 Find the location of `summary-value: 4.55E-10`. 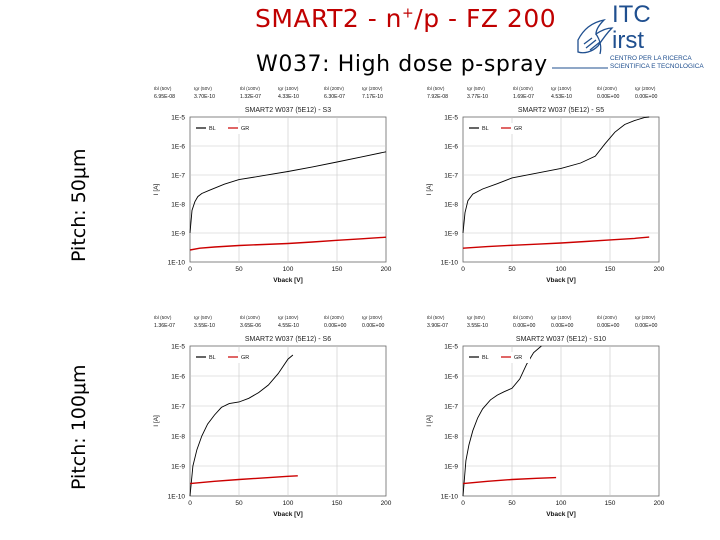

summary-value: 4.55E-10 is located at coordinates (288, 326).